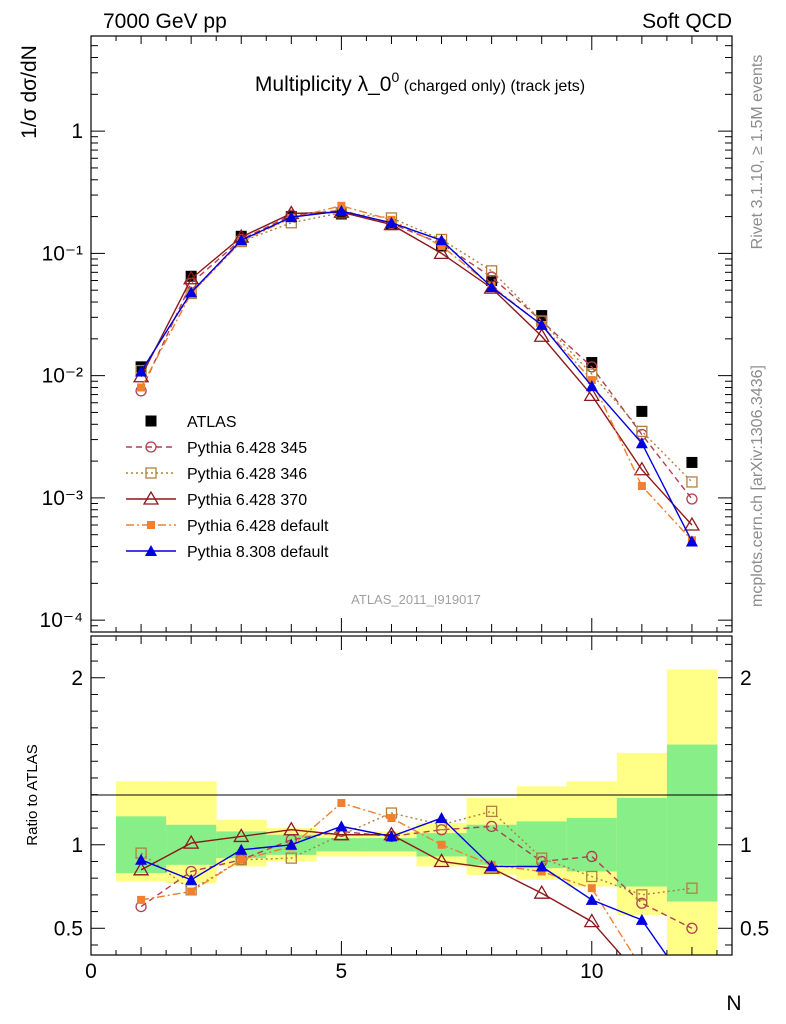 Image resolution: width=786 pixels, height=1024 pixels. What do you see at coordinates (91, 971) in the screenshot?
I see `x-tick-label: 0` at bounding box center [91, 971].